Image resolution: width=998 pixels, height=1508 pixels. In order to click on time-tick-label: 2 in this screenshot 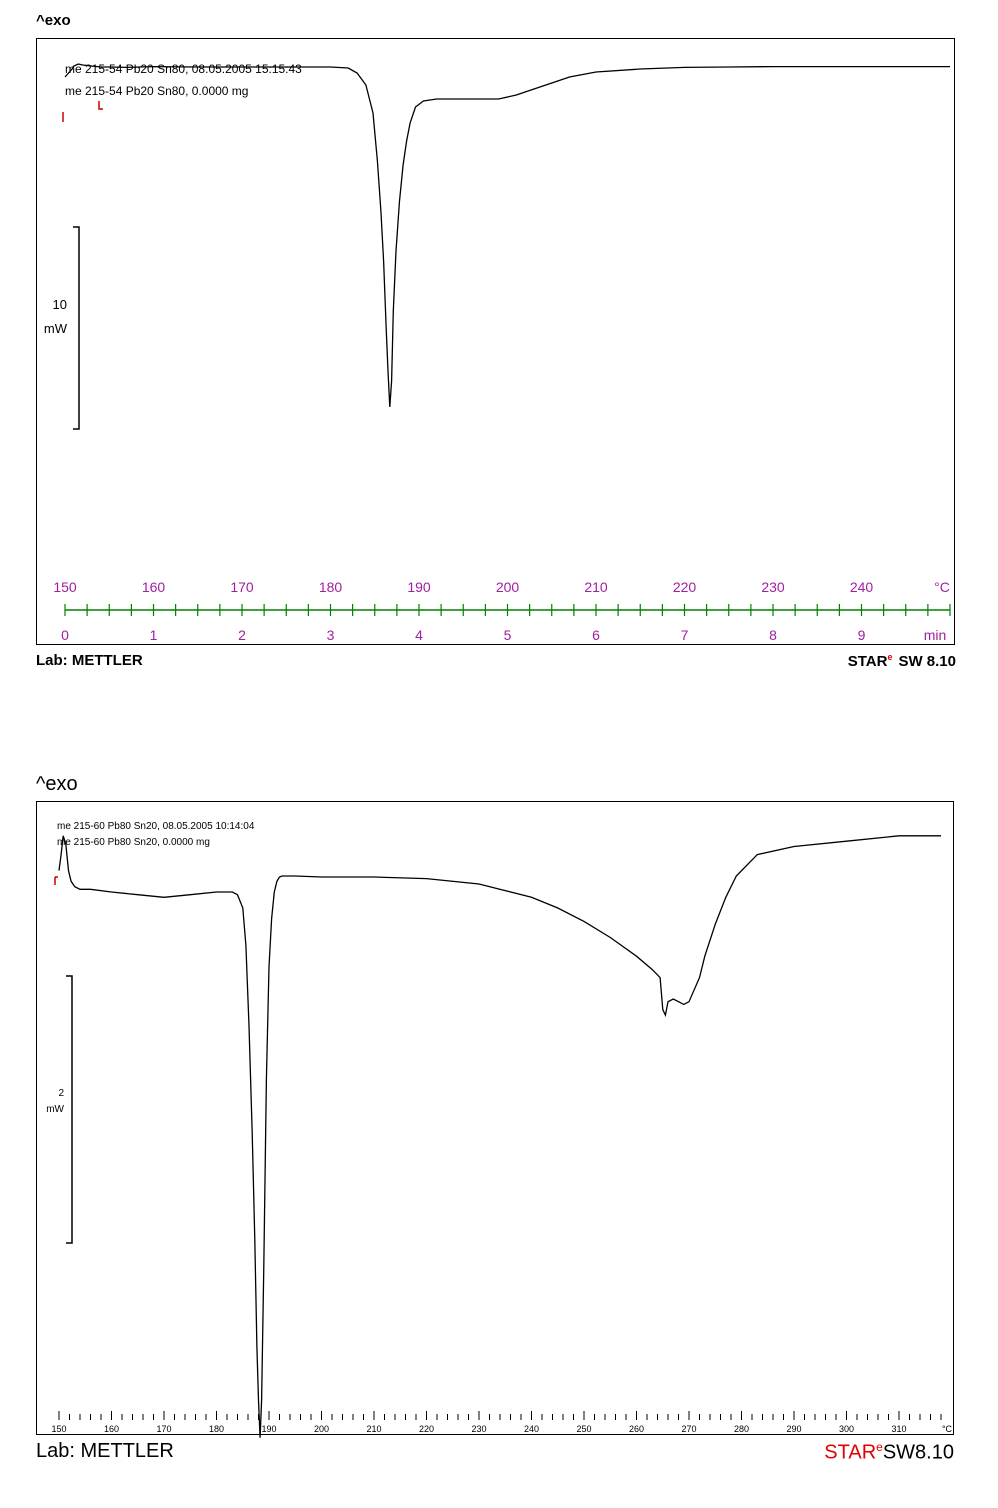, I will do `click(242, 635)`.